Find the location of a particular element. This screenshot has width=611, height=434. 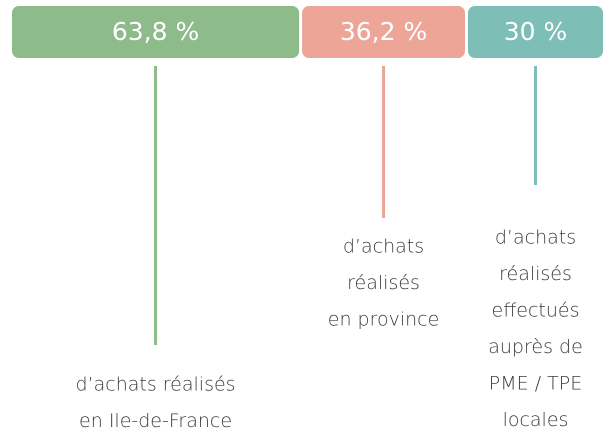

category-label: effectués is located at coordinates (536, 311).